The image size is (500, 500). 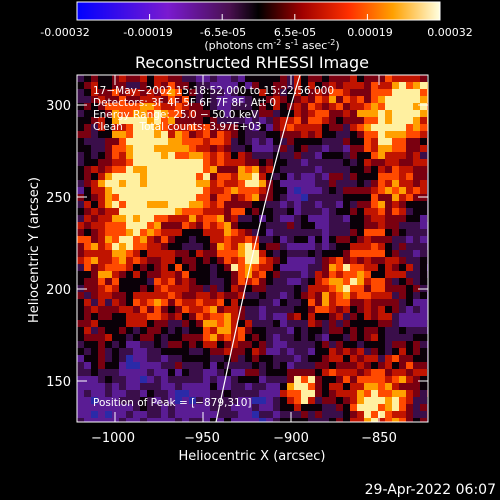 I want to click on energy-range-text: Energy Range: 25.0 − 50.0 keV, so click(x=176, y=115).